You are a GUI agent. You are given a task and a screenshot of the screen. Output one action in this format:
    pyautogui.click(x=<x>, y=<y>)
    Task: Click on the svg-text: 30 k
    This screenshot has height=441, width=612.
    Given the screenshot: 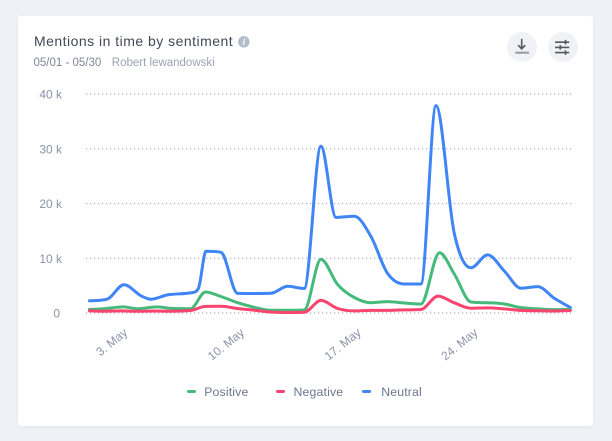 What is the action you would take?
    pyautogui.click(x=51, y=149)
    